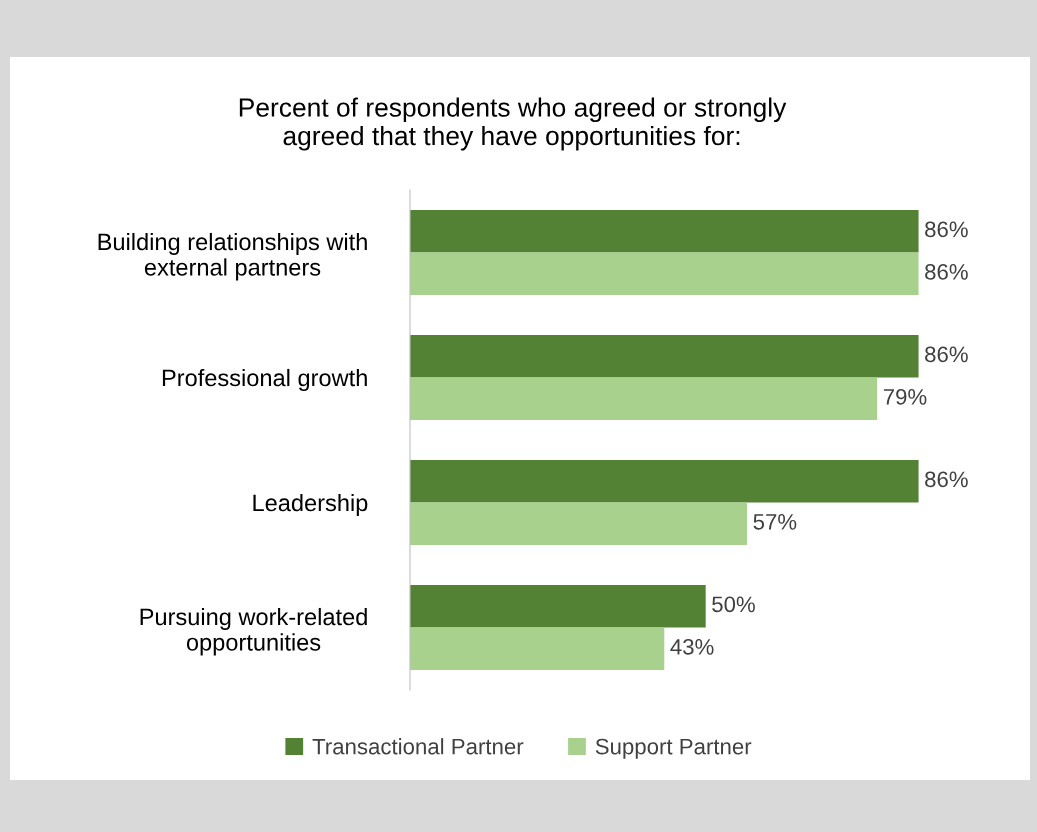  Describe the element at coordinates (692, 646) in the screenshot. I see `data-label: 43%` at that location.